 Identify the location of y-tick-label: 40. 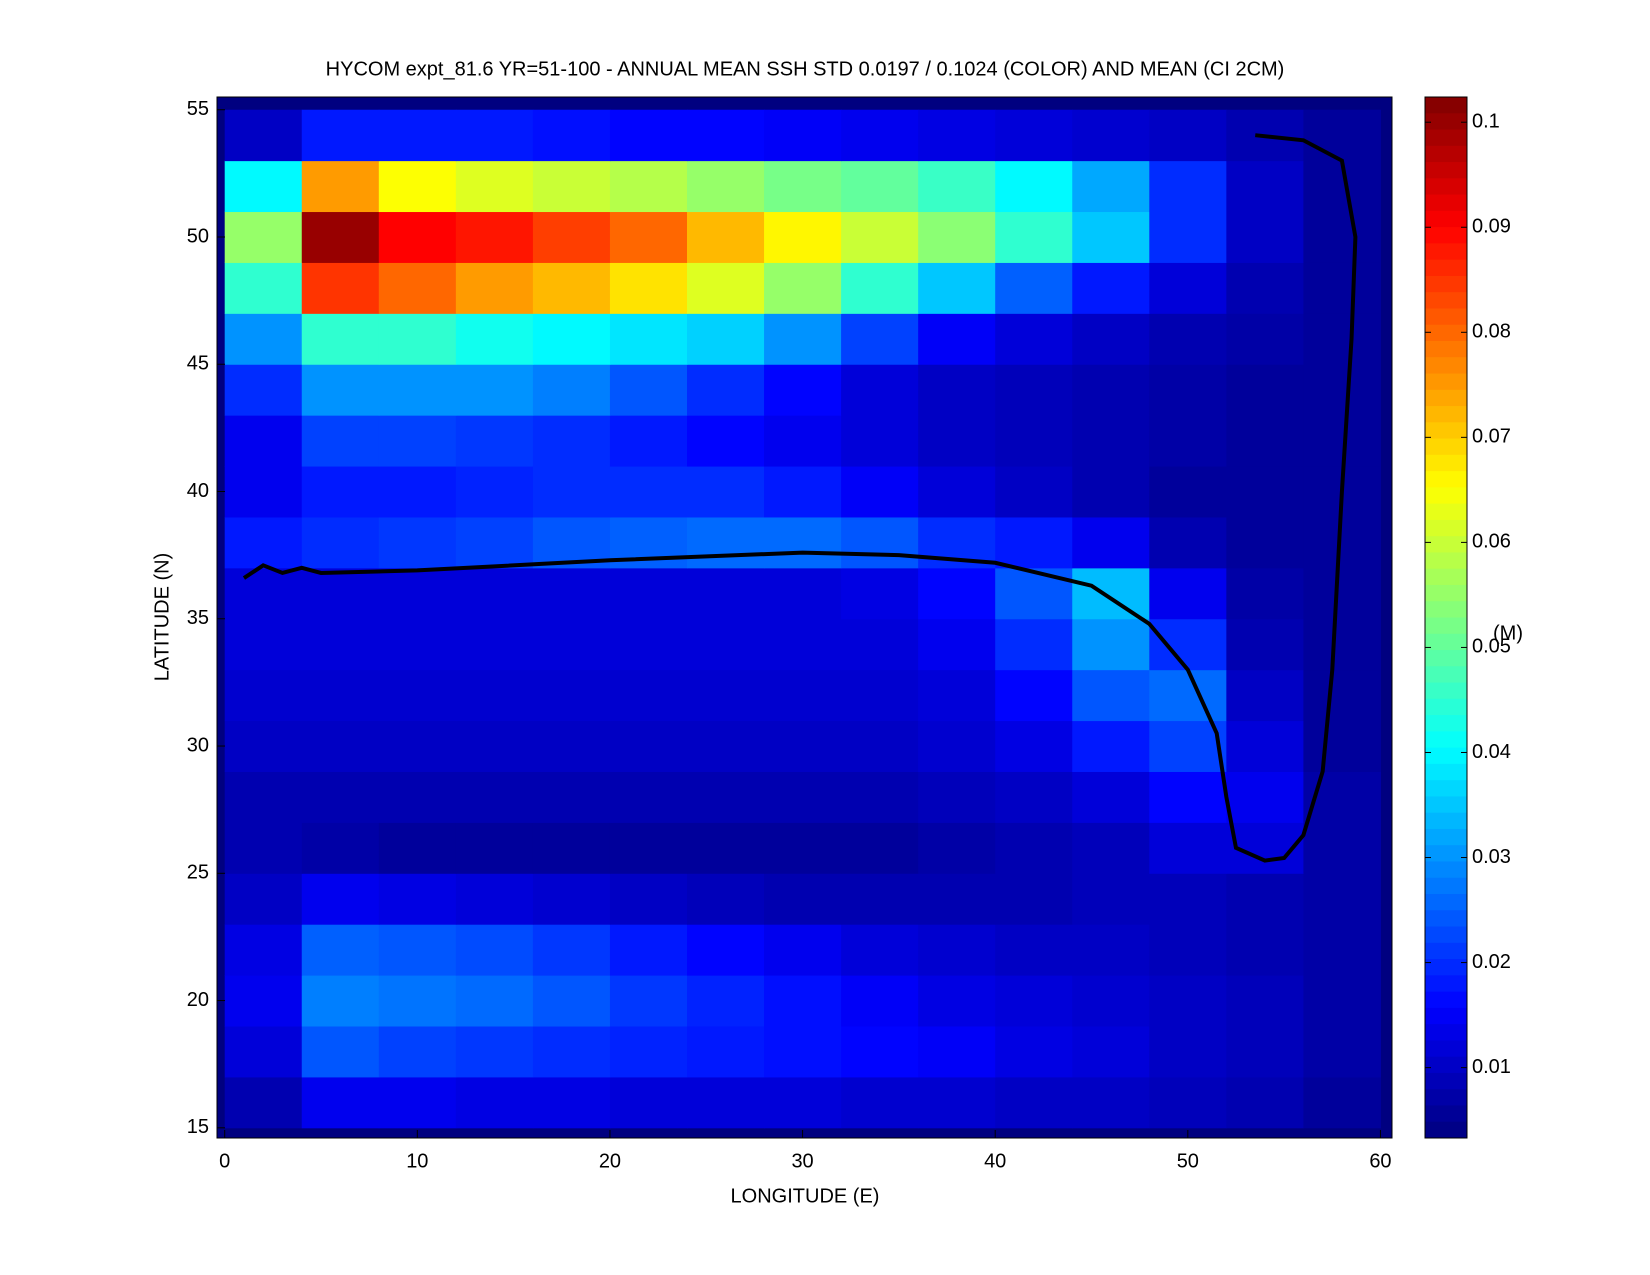
(198, 491).